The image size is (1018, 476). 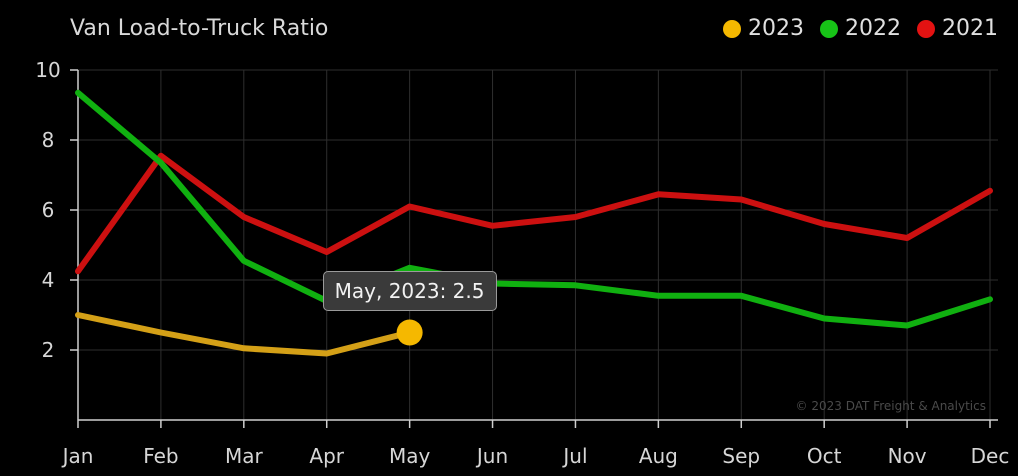 I want to click on y-tick-label: 10, so click(x=47, y=70).